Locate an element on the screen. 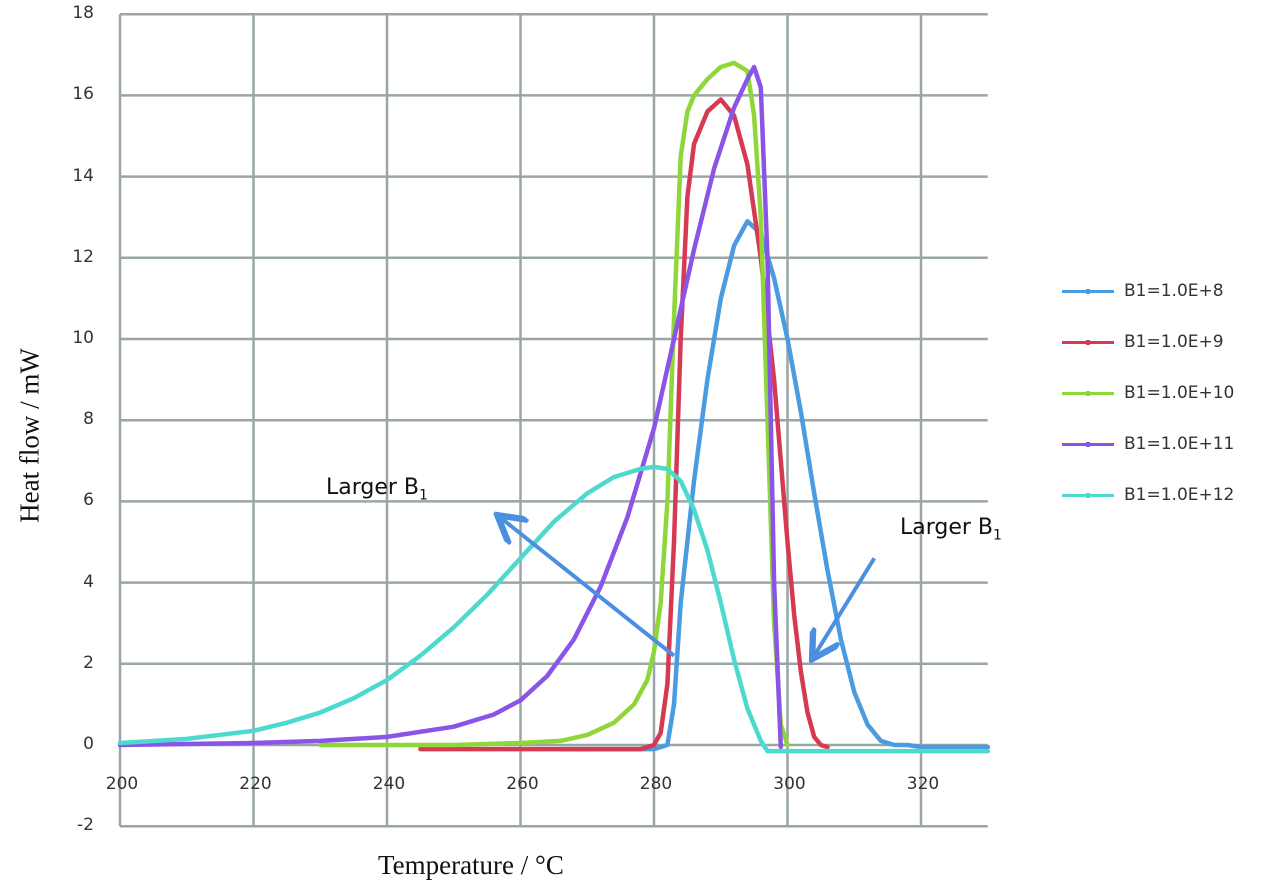  x-tick-label: 200 is located at coordinates (122, 784).